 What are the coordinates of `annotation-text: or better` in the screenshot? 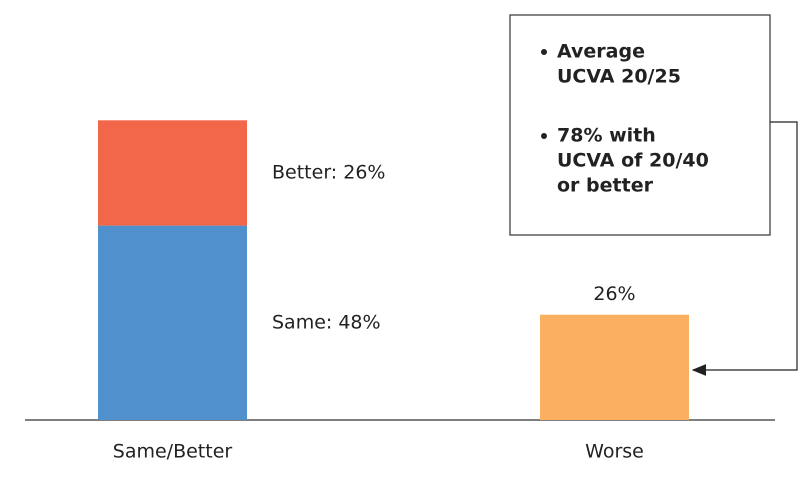 It's located at (605, 186).